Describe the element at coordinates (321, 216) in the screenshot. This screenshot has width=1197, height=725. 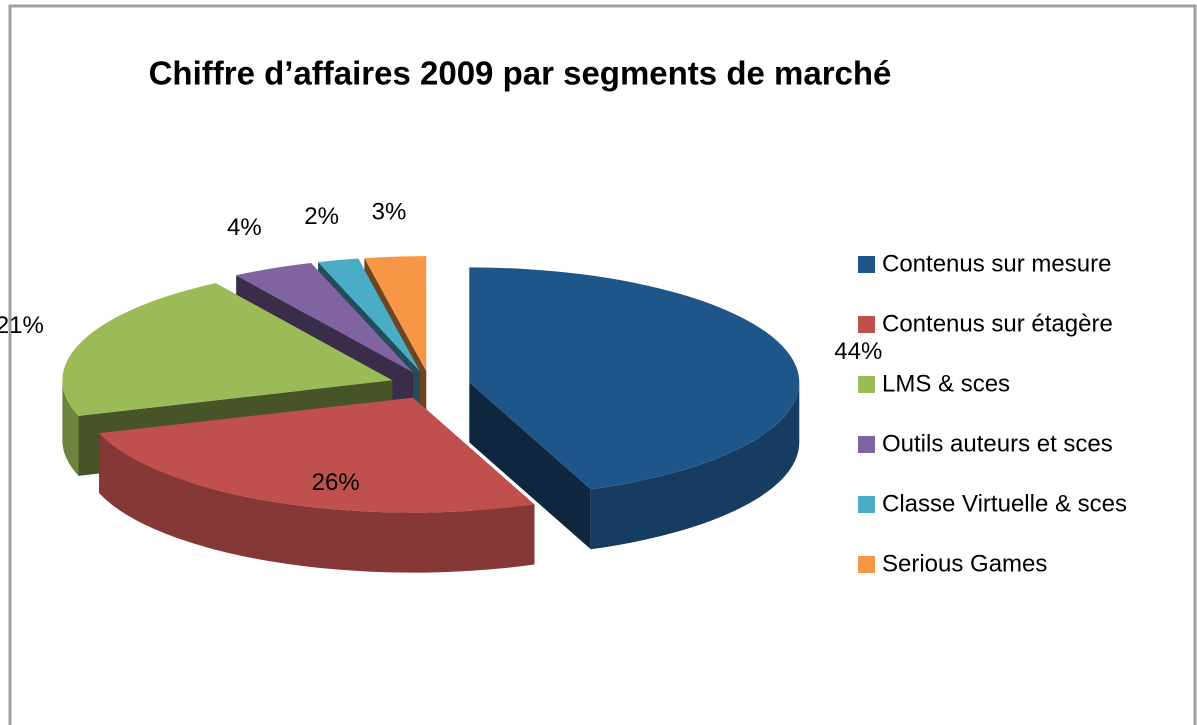
I see `data-label: 2%` at that location.